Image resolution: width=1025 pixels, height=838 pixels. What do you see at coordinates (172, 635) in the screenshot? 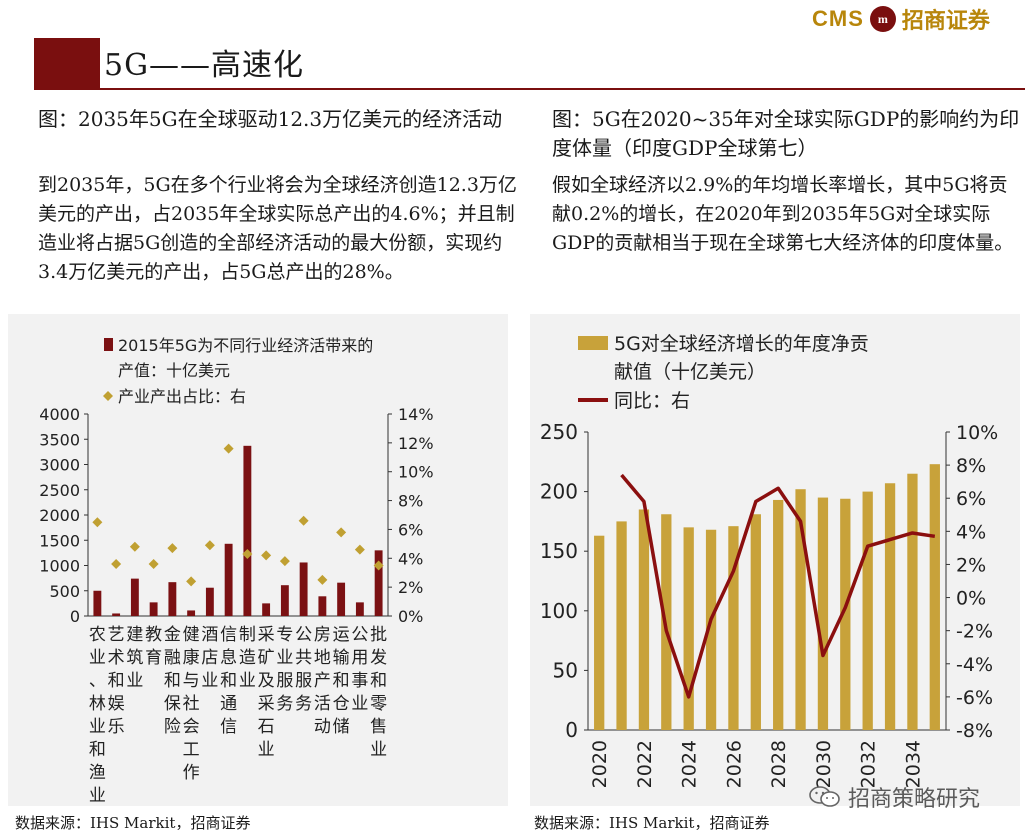
I see `category-label-char: 金` at bounding box center [172, 635].